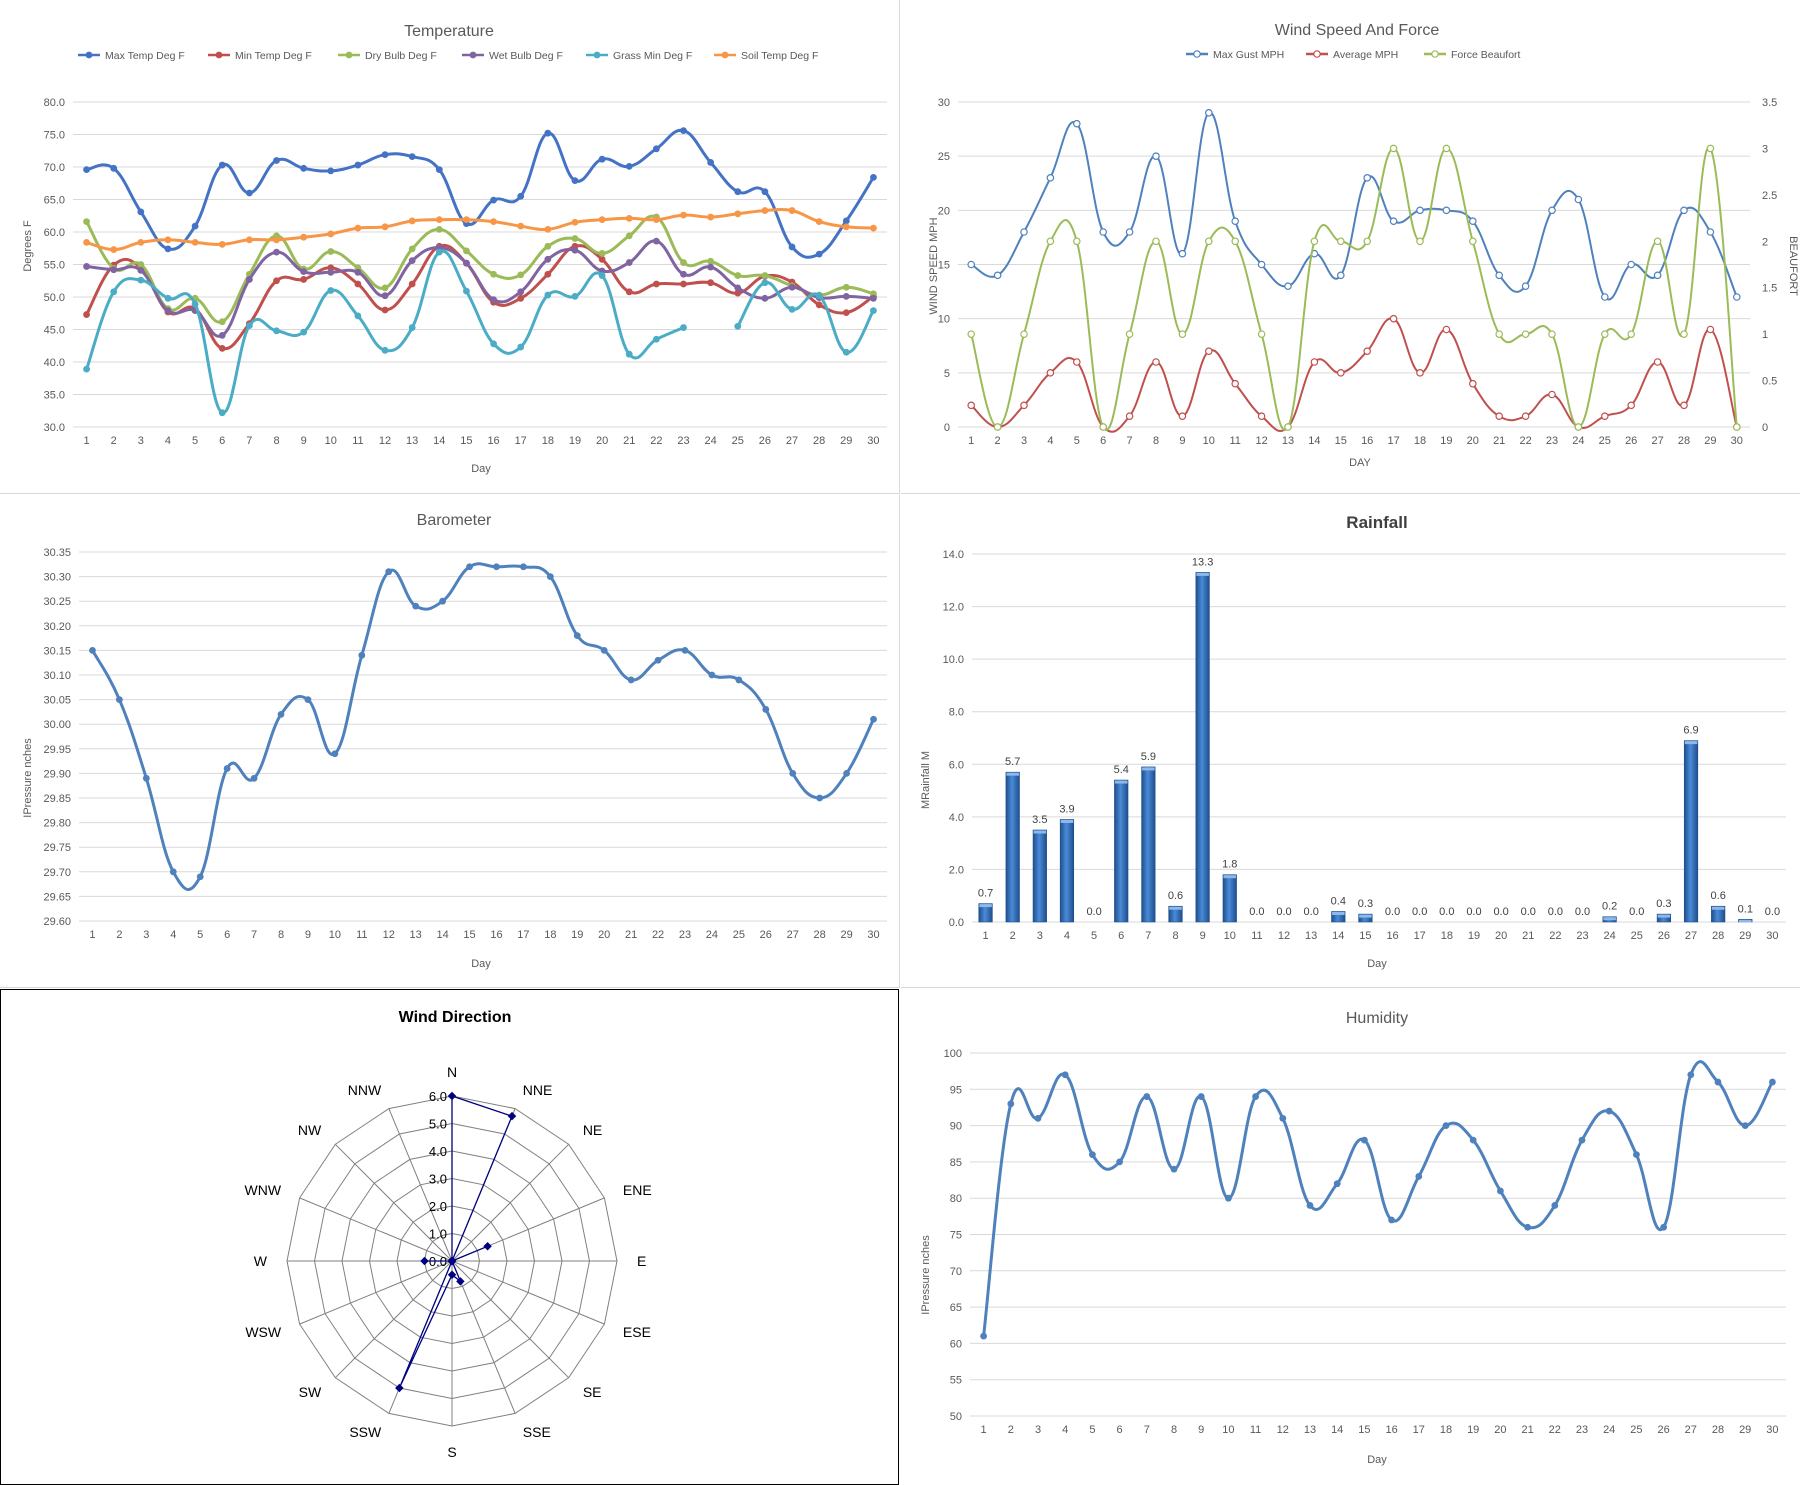 The height and width of the screenshot is (1485, 1800). I want to click on bar-data-label: 6.9, so click(1690, 731).